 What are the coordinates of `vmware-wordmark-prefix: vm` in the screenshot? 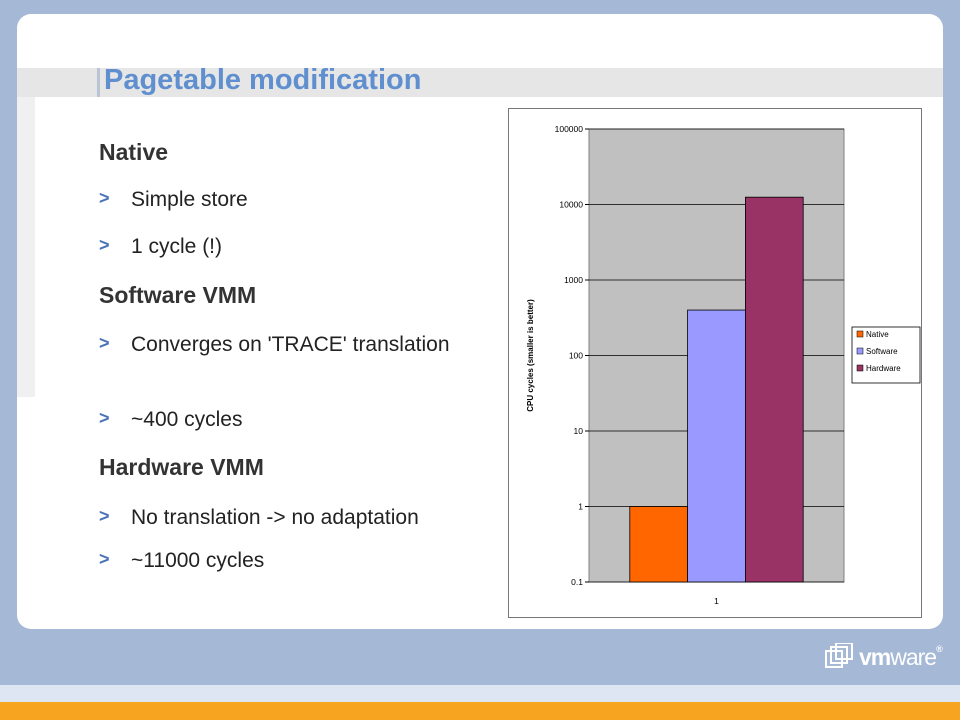 It's located at (875, 657).